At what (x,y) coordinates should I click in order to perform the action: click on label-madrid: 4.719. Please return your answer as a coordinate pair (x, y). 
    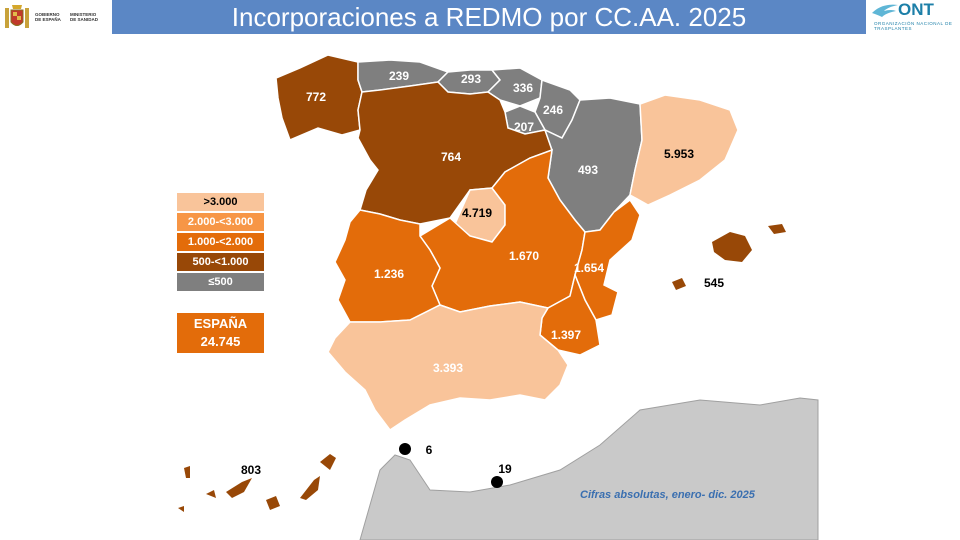
    Looking at the image, I should click on (477, 213).